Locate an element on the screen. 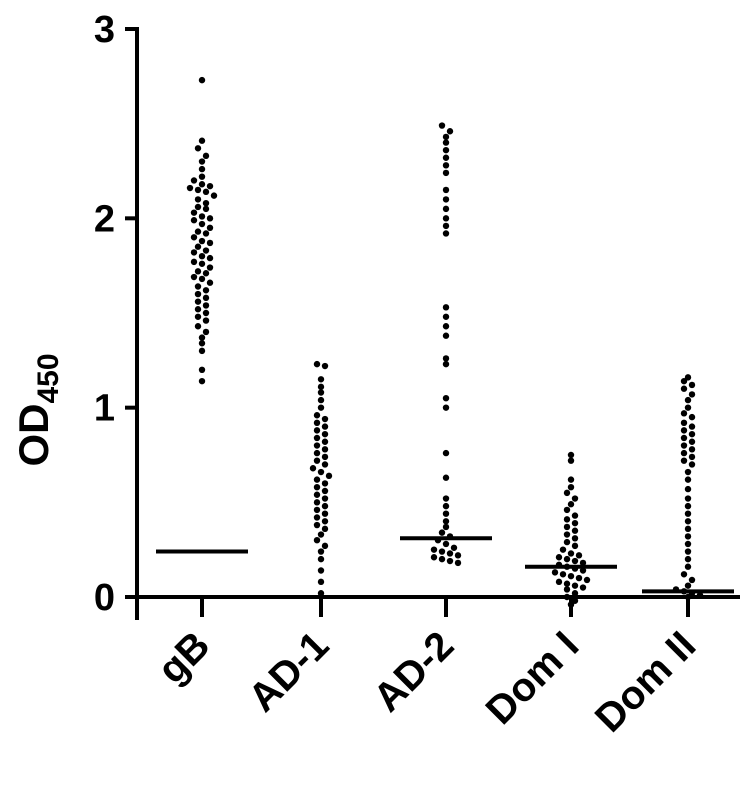  y-tick-label: 1 is located at coordinates (104, 409).